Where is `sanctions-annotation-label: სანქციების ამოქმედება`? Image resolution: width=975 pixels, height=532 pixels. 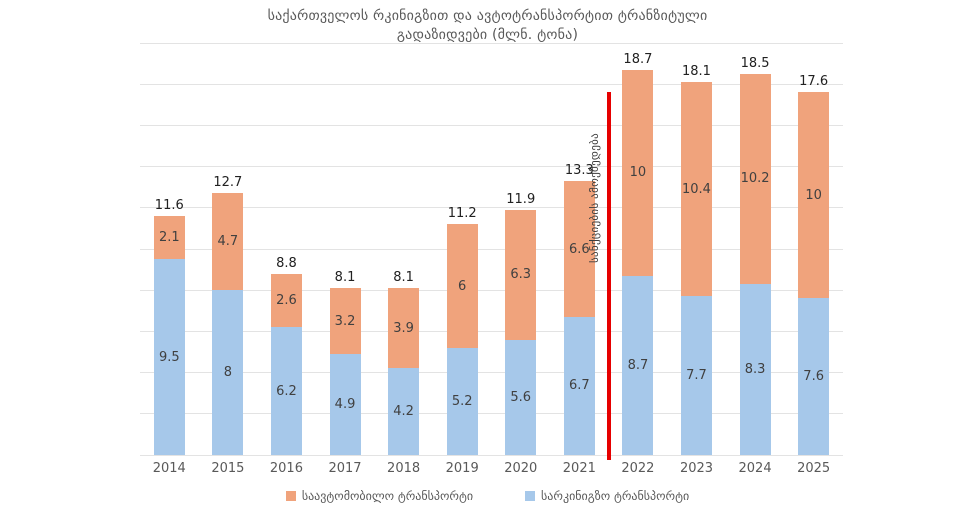 sanctions-annotation-label: სანქციების ამოქმედება is located at coordinates (594, 197).